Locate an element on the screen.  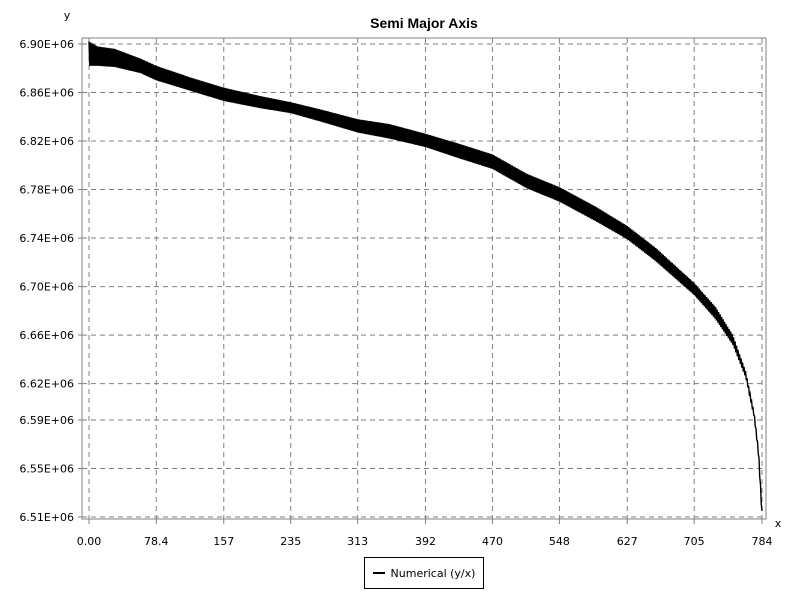
legend: Numerical (y/x) is located at coordinates (424, 573).